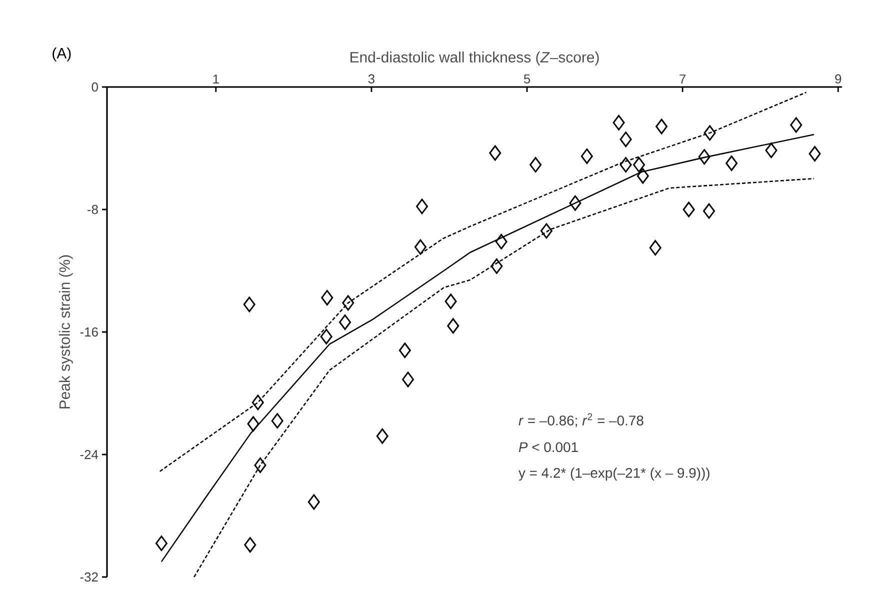 The width and height of the screenshot is (878, 592). I want to click on y-tick-label: -32, so click(89, 577).